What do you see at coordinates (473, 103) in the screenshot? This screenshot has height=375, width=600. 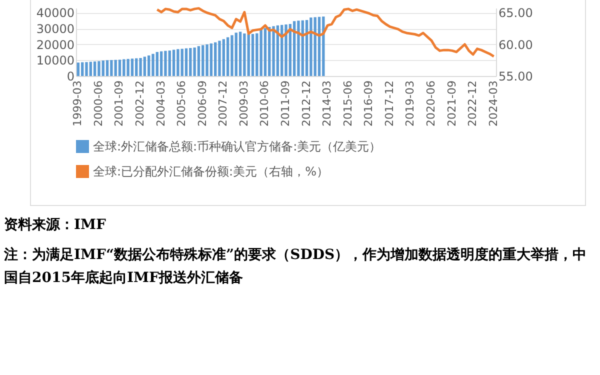 I see `x-tick-label: 2022-12` at bounding box center [473, 103].